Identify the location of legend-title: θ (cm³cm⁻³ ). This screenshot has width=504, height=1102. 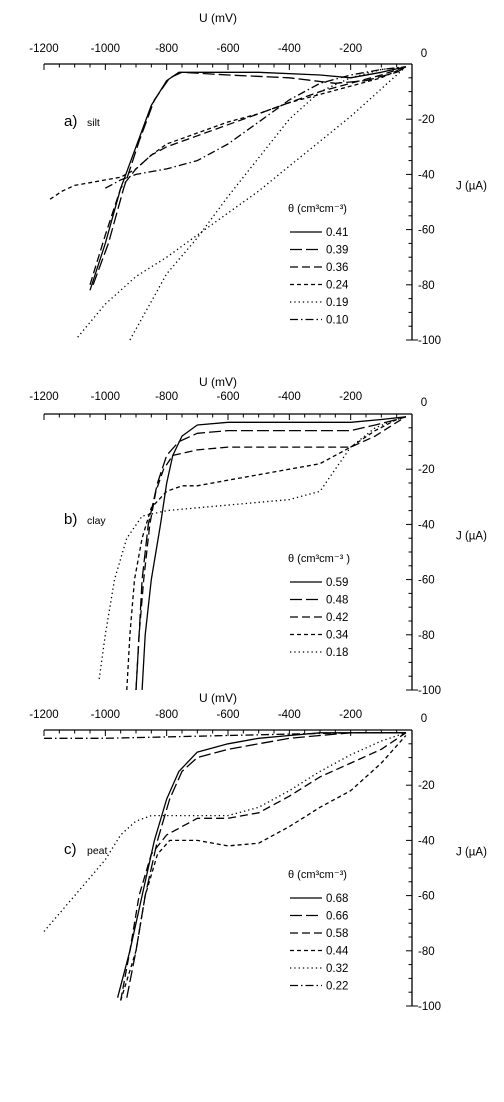
(319, 559).